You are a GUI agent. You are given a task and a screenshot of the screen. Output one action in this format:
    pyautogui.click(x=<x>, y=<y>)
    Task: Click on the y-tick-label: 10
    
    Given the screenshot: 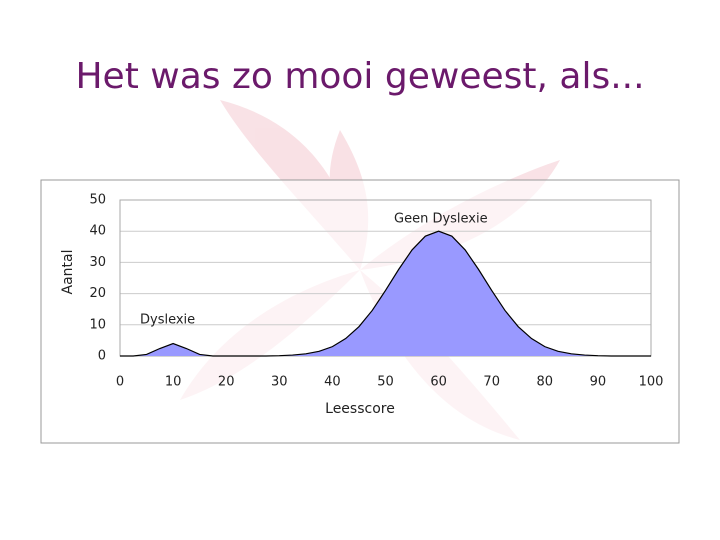 What is the action you would take?
    pyautogui.click(x=97, y=324)
    